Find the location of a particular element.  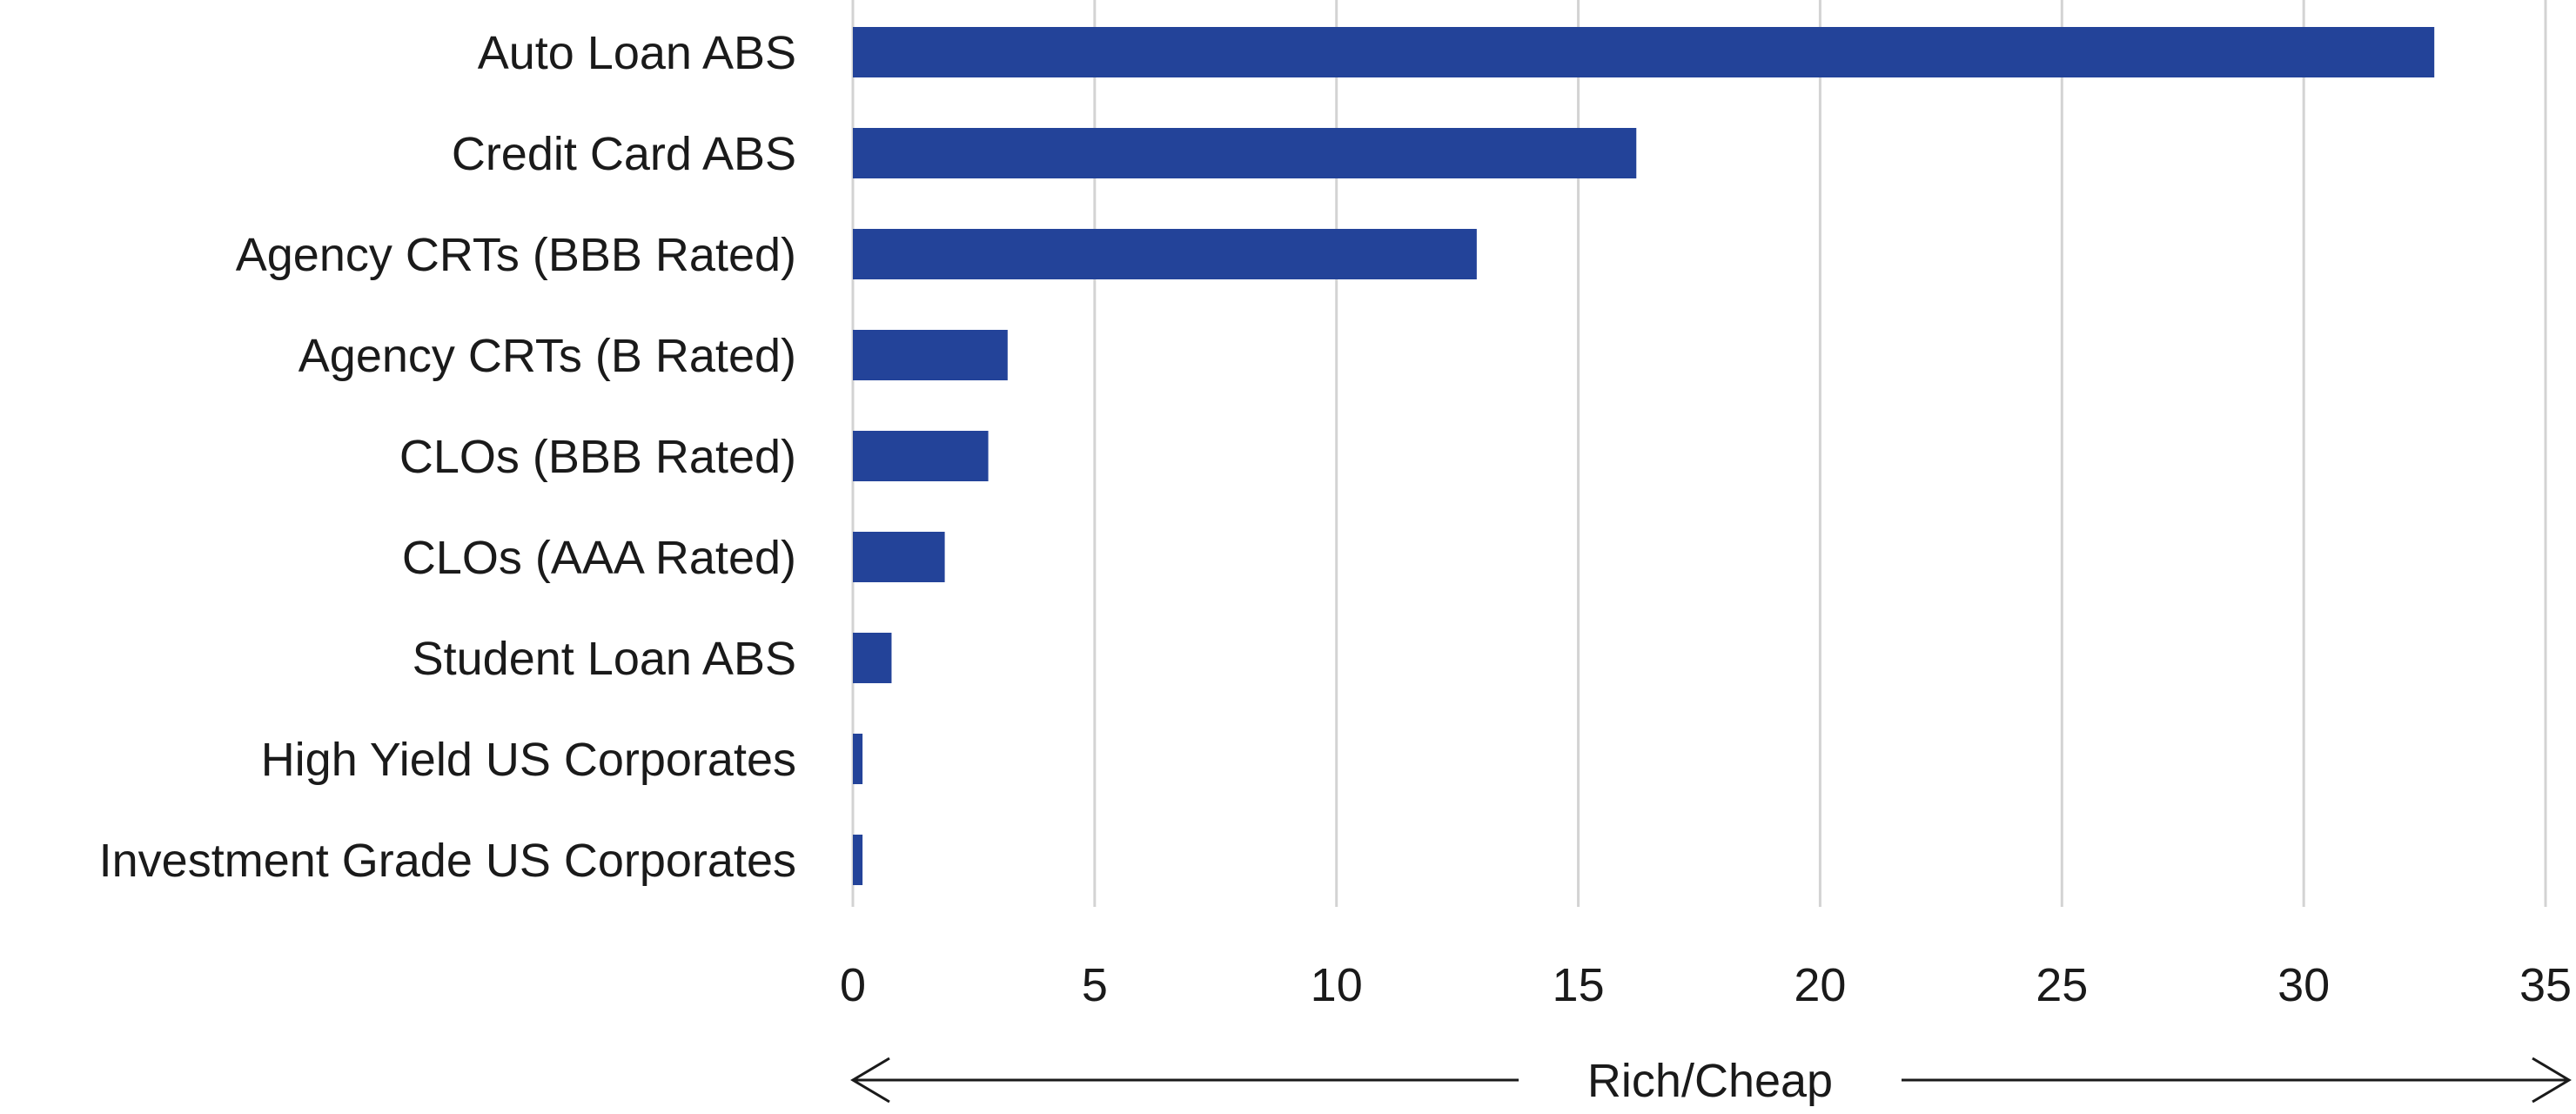

x-tick-label: 35 is located at coordinates (2545, 985).